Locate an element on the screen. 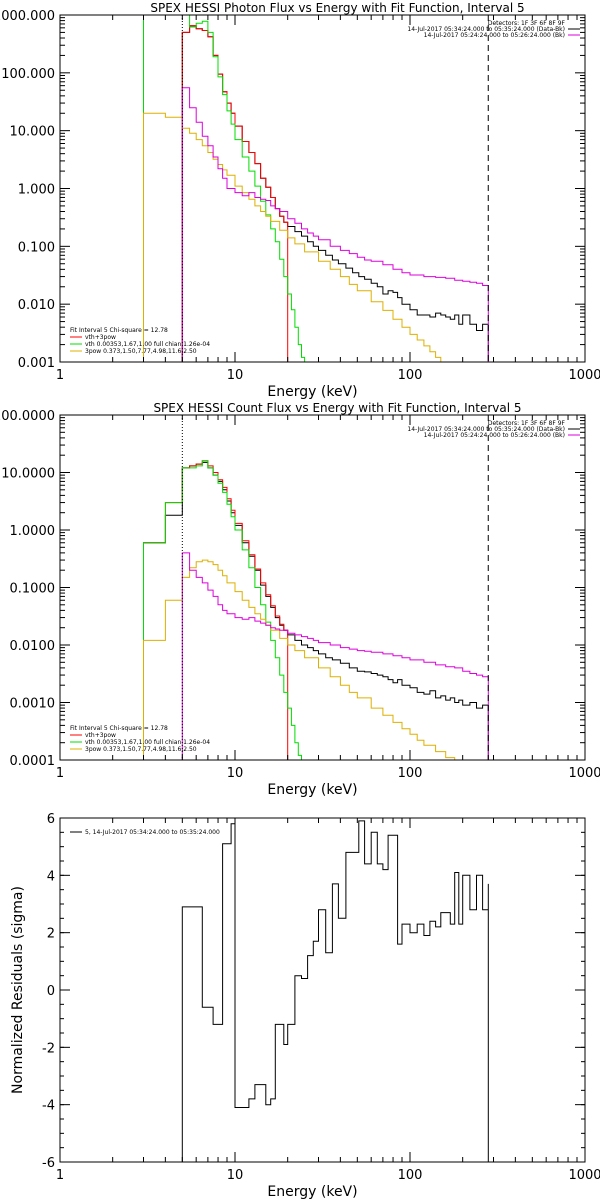  y-tick-label: 4 is located at coordinates (51, 876).